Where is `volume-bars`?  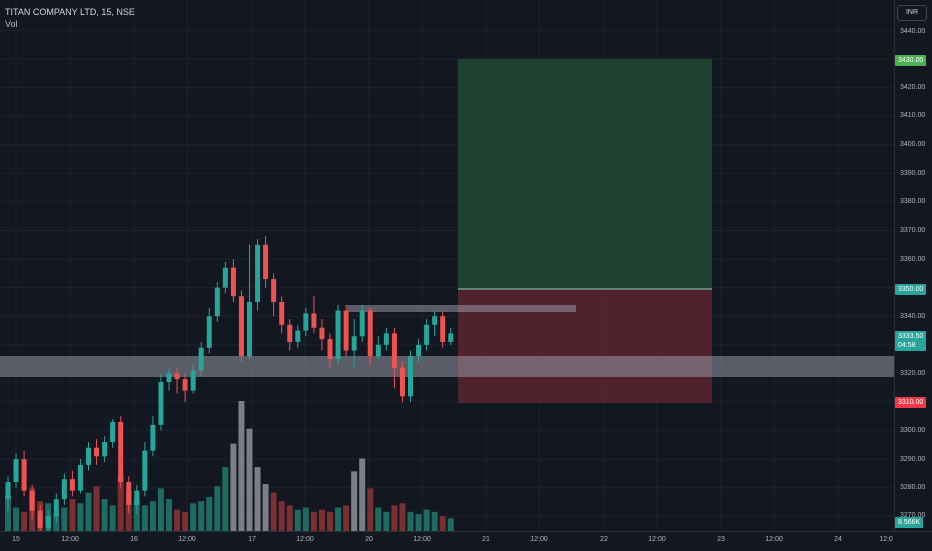
volume-bars is located at coordinates (229, 466).